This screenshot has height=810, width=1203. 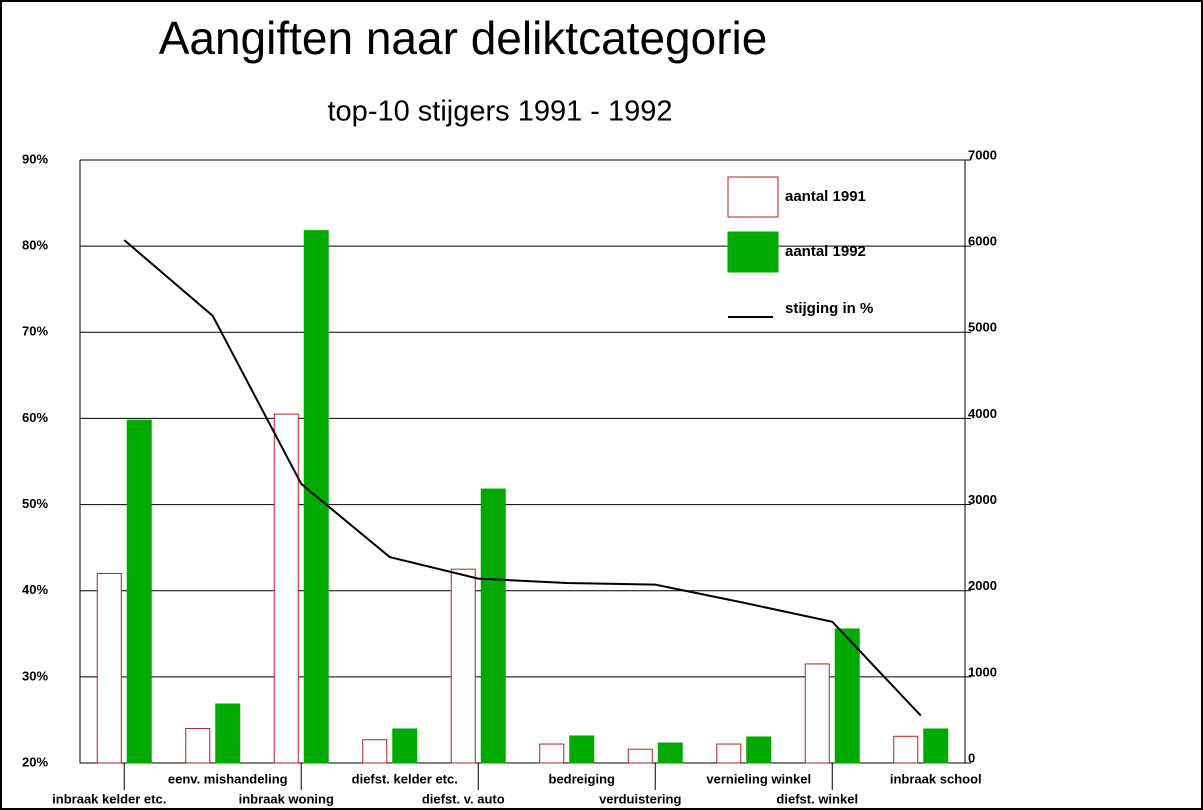 I want to click on y-tick-label: 40%, so click(x=35, y=589).